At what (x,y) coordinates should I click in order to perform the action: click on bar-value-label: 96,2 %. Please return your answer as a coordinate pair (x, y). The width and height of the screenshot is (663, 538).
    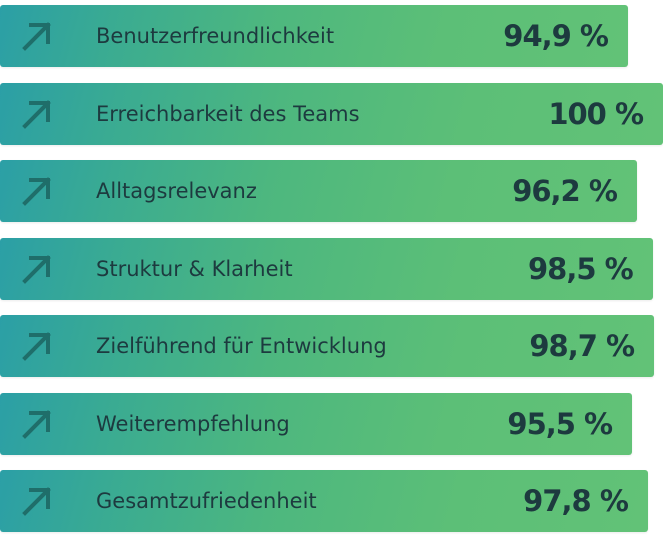
    Looking at the image, I should click on (565, 191).